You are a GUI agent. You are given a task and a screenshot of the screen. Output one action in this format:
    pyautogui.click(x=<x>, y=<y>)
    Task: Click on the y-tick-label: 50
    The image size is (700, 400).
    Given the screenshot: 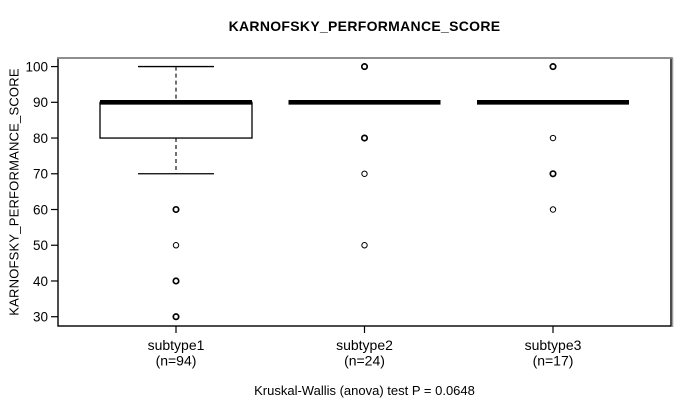 What is the action you would take?
    pyautogui.click(x=40, y=245)
    